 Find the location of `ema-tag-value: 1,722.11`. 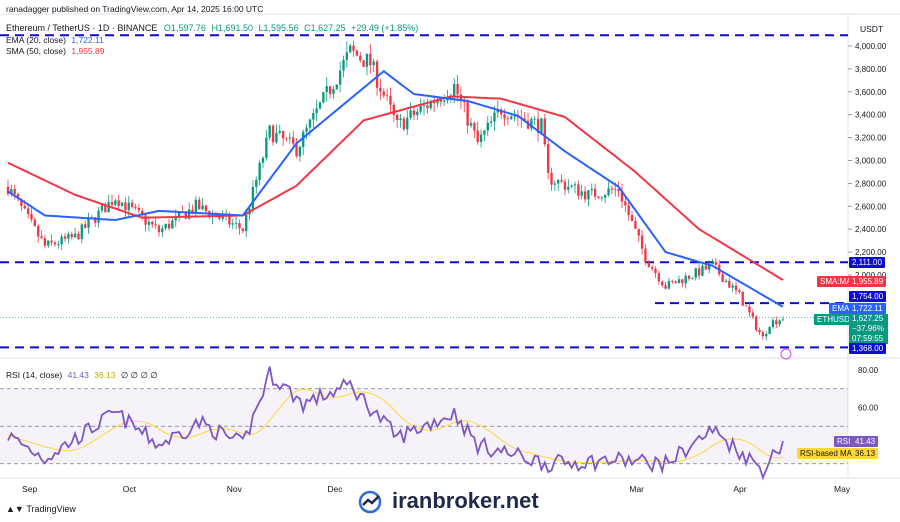

ema-tag-value: 1,722.11 is located at coordinates (867, 308).